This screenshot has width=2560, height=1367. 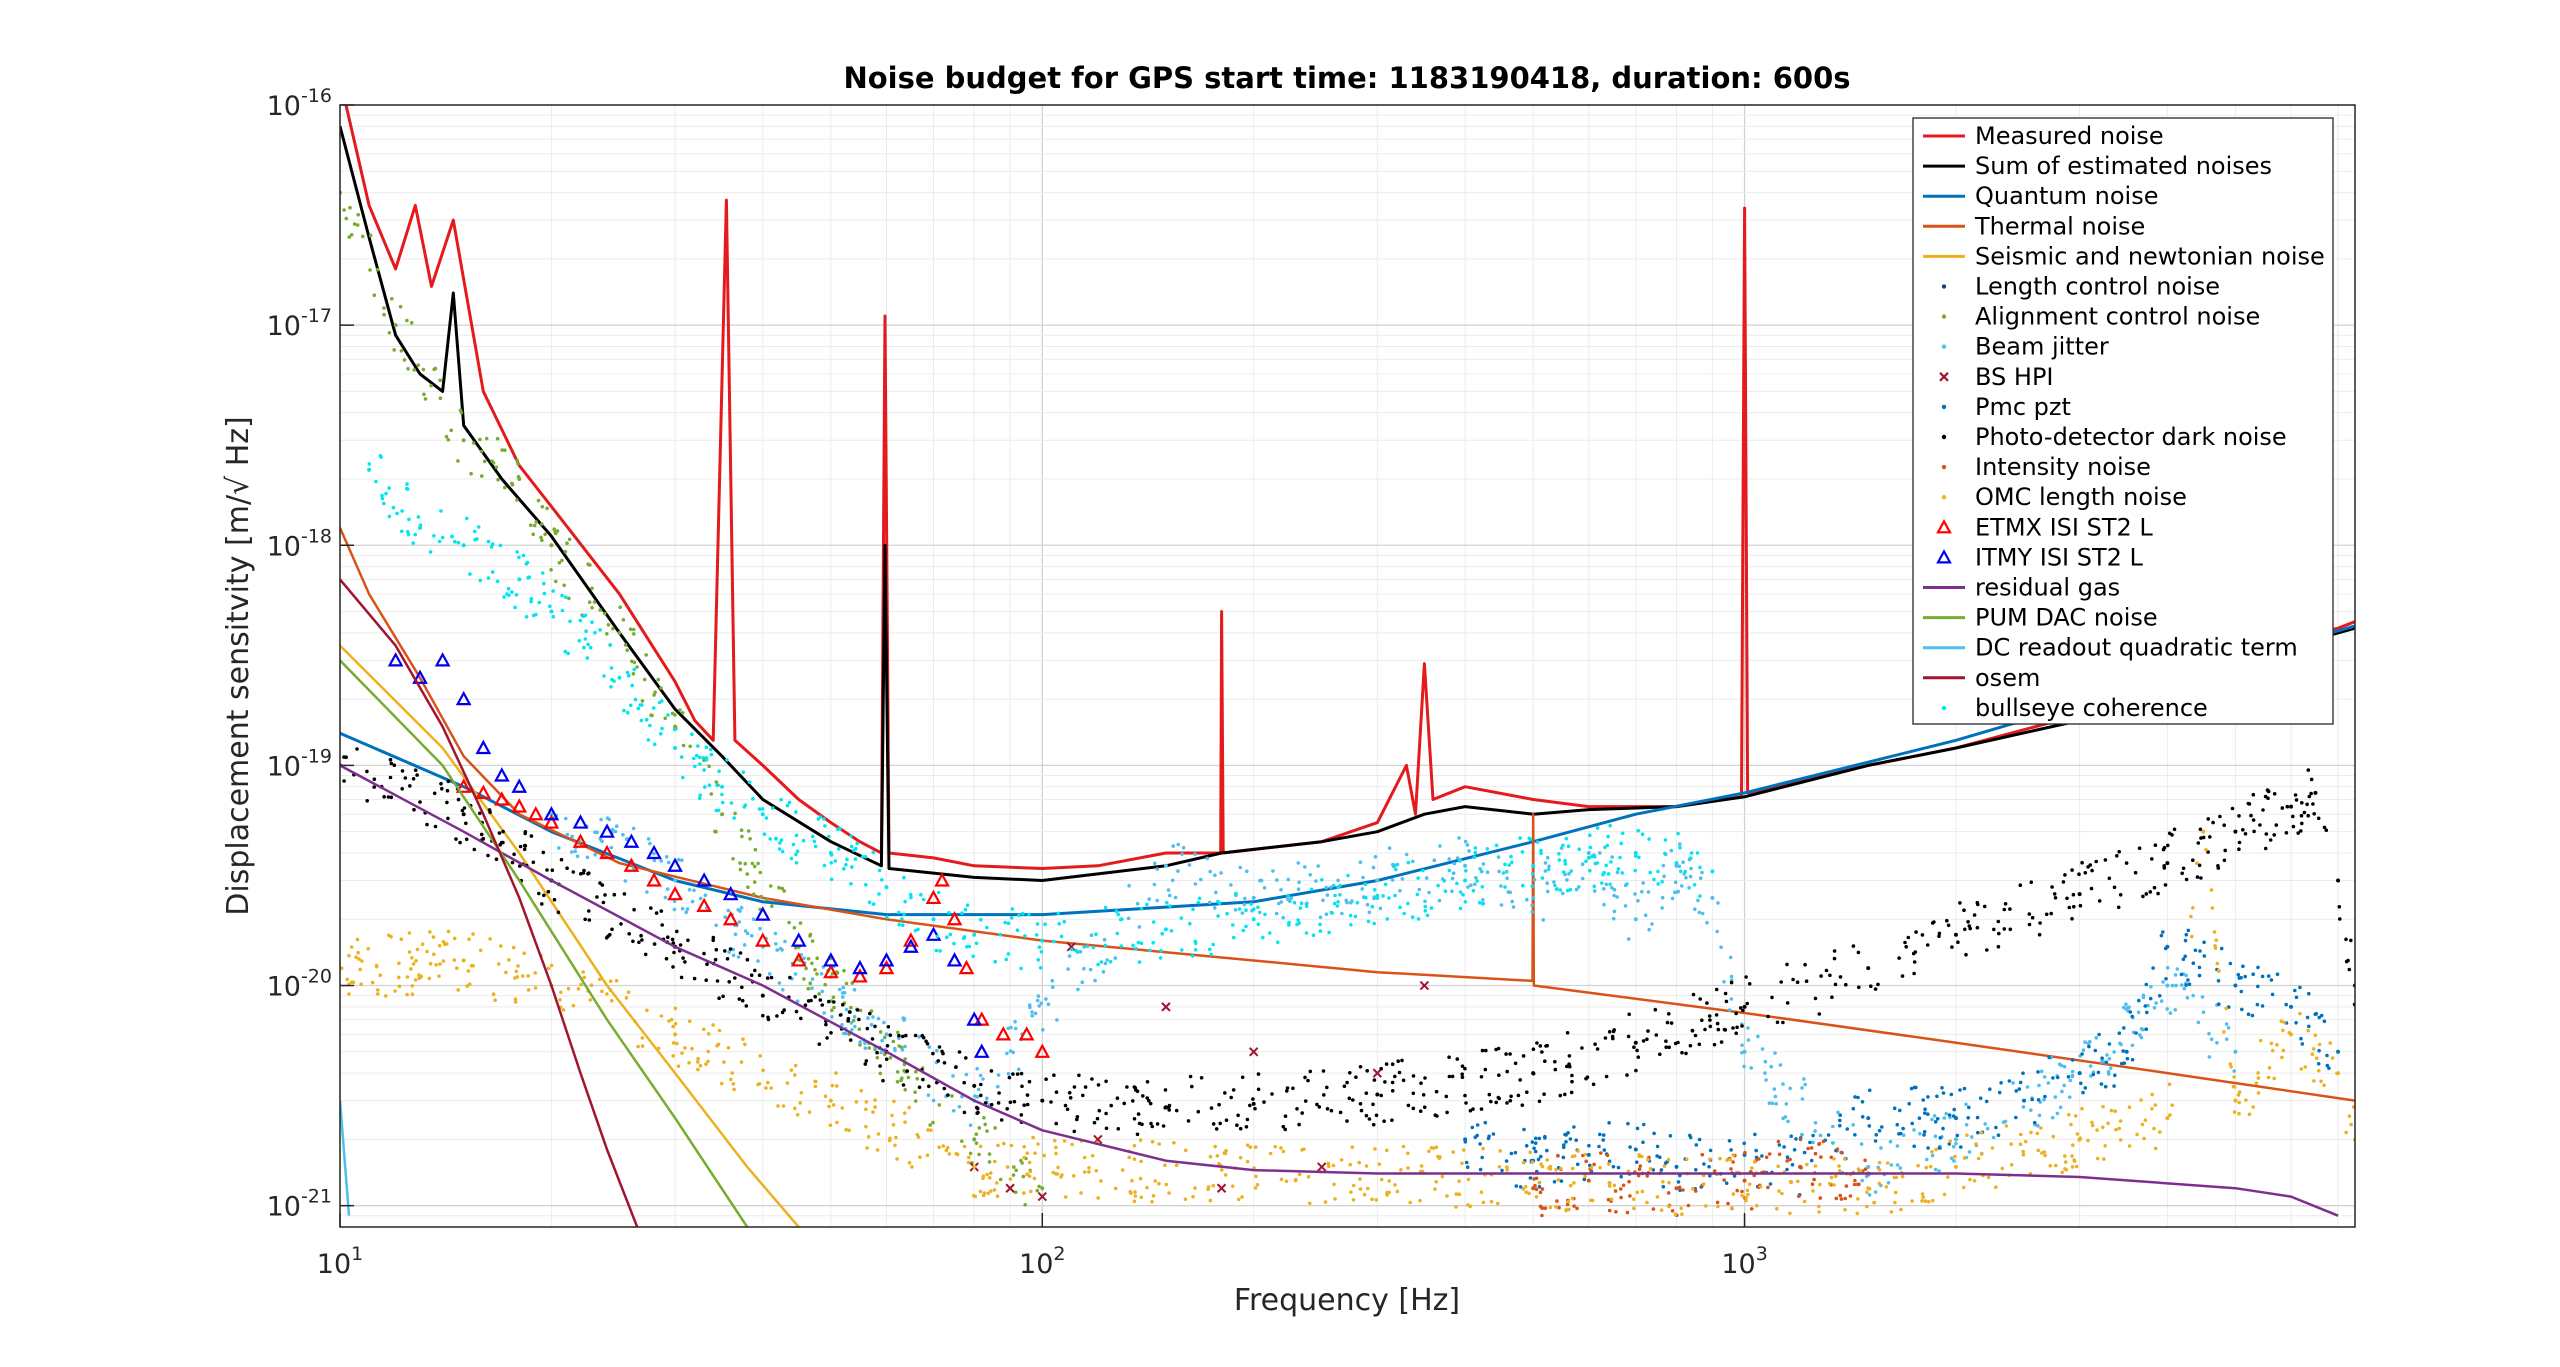 I want to click on legend-entry: Length control noise, so click(x=2080, y=287).